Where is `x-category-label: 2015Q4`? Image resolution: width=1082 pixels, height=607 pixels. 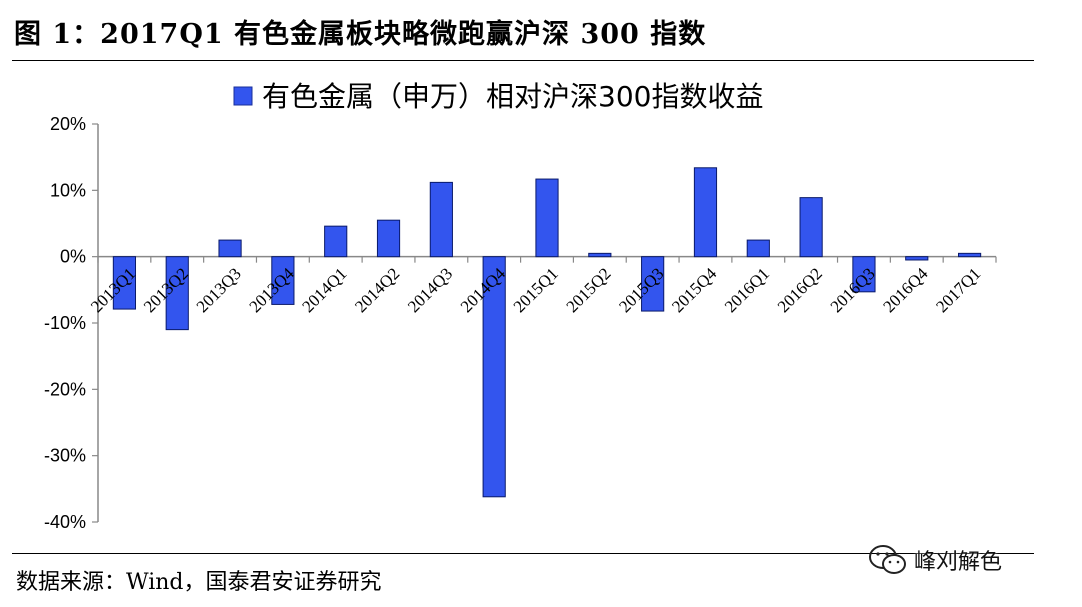 x-category-label: 2015Q4 is located at coordinates (694, 290).